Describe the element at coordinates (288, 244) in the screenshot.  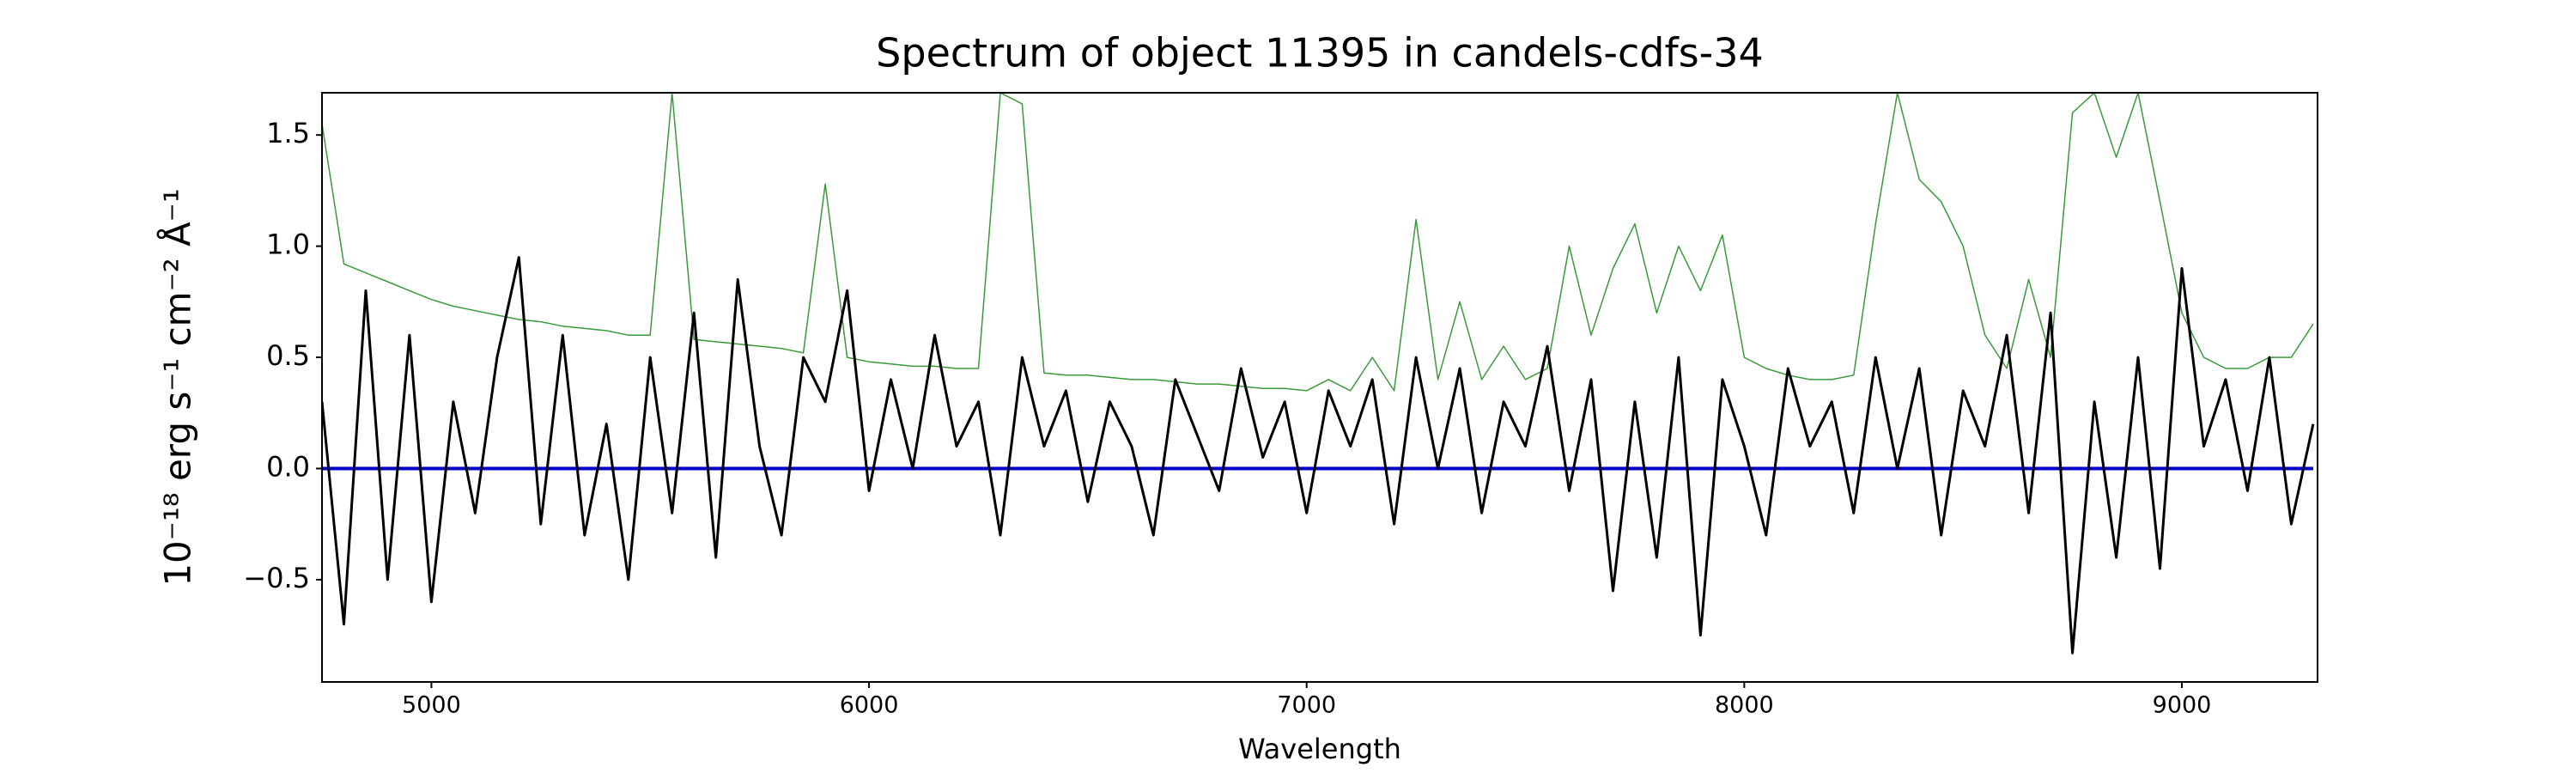
I see `y-tick-label: 1.0` at that location.